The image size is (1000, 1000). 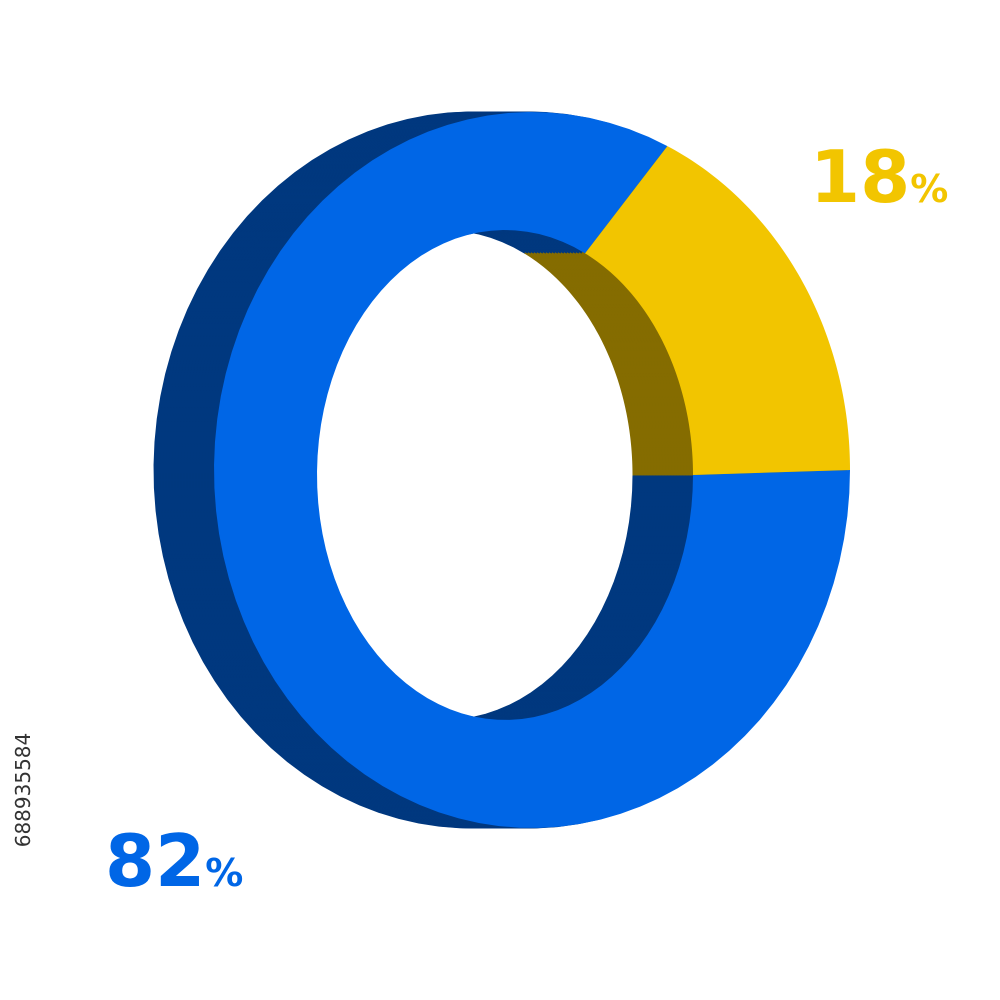 I want to click on watermark-id: 688935584, so click(x=23, y=790).